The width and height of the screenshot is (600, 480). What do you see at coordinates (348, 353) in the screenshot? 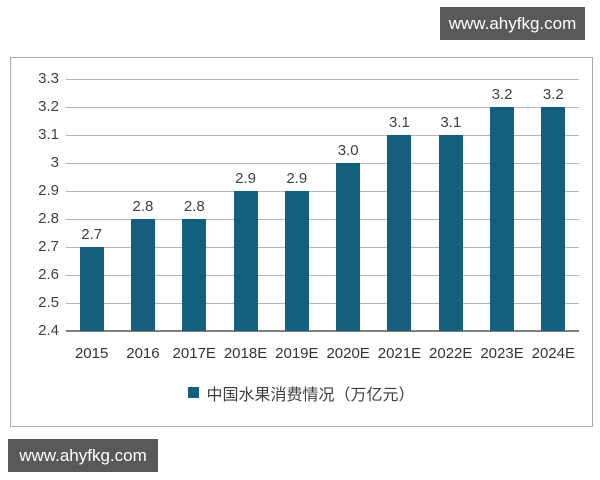
I see `x-axis-tick-label: 2020E` at bounding box center [348, 353].